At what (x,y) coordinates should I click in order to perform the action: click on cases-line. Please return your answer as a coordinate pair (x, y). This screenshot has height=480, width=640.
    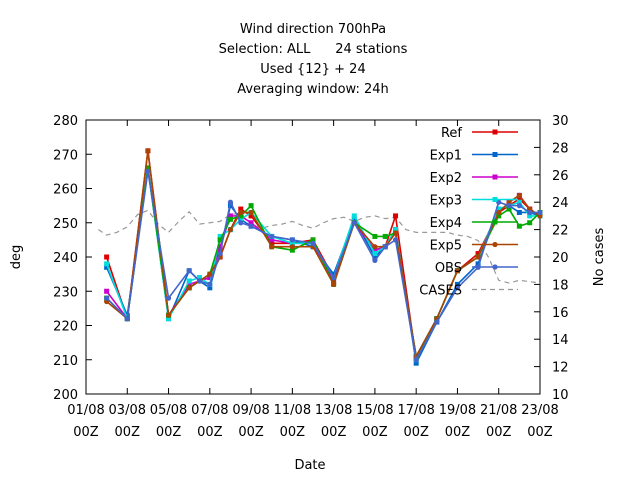
    Looking at the image, I should click on (319, 246).